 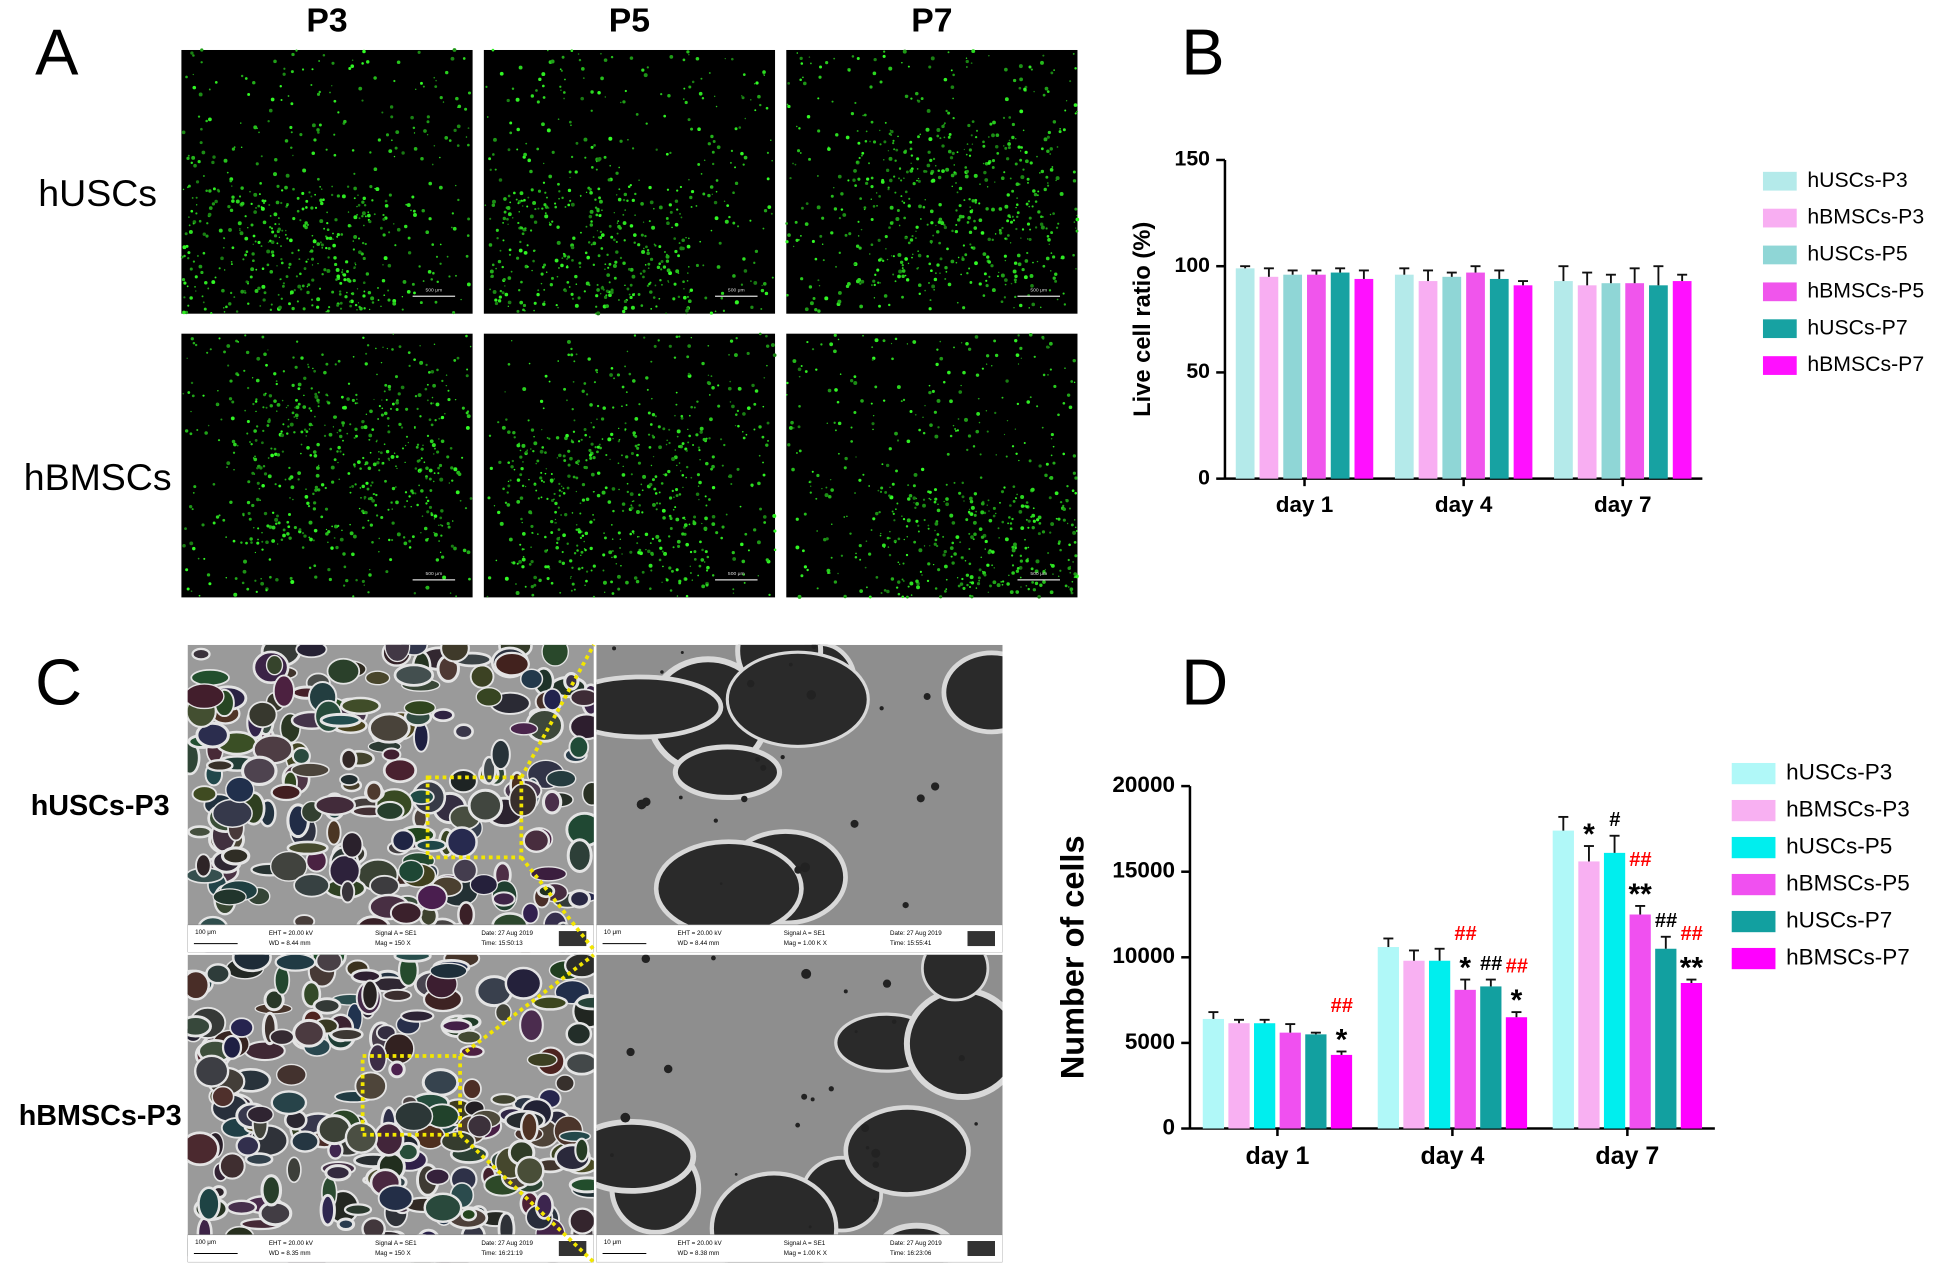 I want to click on debris, so click(x=783, y=757).